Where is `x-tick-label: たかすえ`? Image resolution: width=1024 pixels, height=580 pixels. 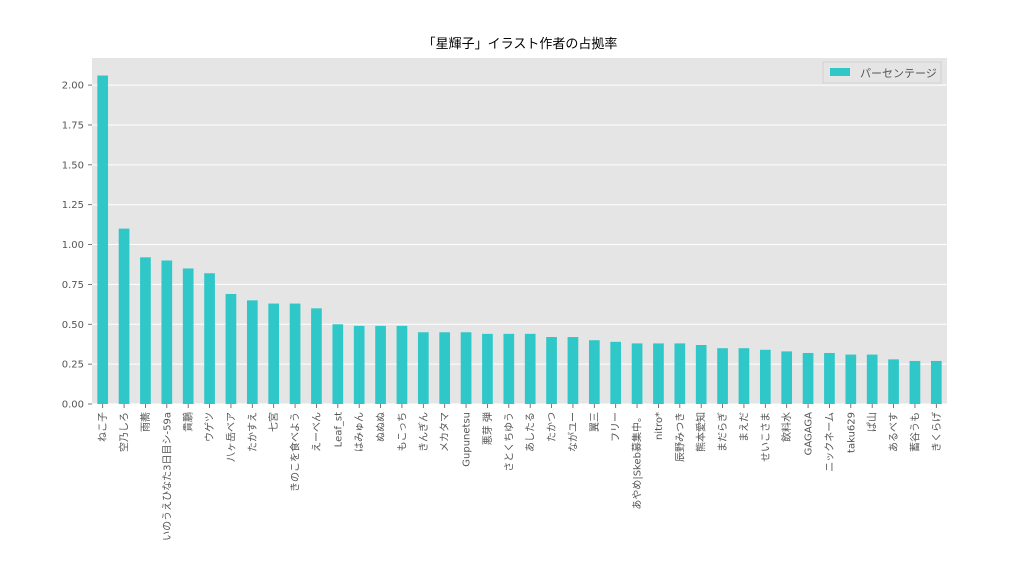 x-tick-label: たかすえ is located at coordinates (253, 432).